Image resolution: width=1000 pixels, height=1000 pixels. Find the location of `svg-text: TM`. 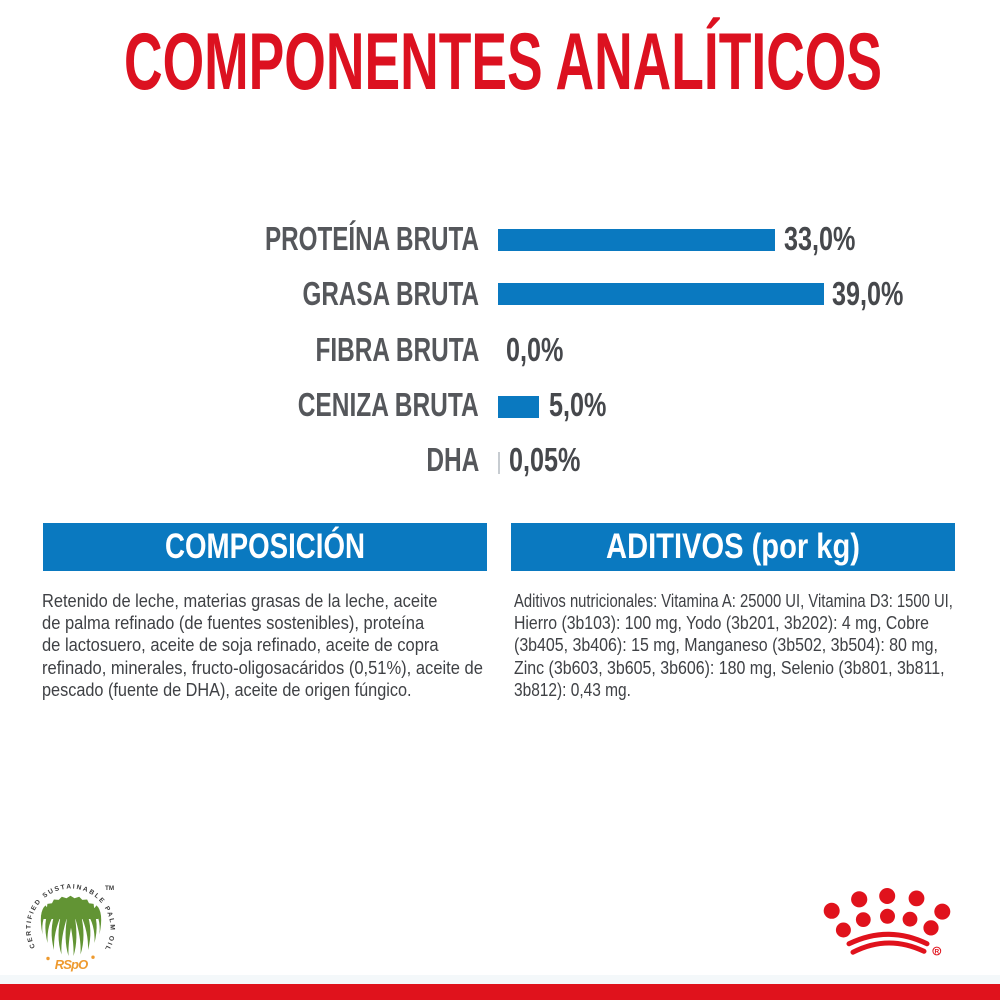

svg-text: TM is located at coordinates (109, 888).